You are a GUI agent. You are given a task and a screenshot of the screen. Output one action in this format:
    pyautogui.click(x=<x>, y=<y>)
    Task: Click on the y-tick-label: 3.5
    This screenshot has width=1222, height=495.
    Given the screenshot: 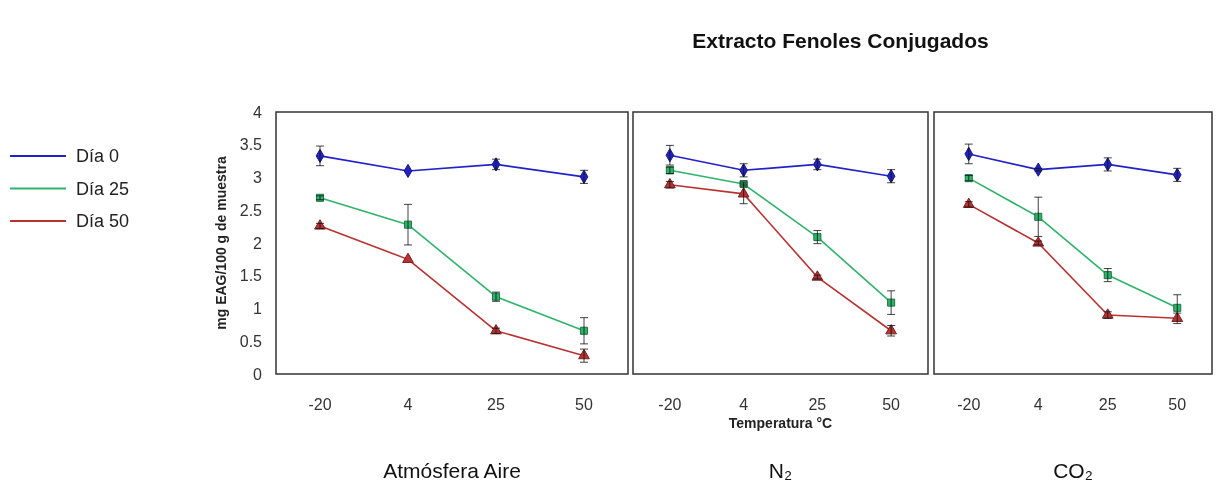 What is the action you would take?
    pyautogui.click(x=251, y=145)
    